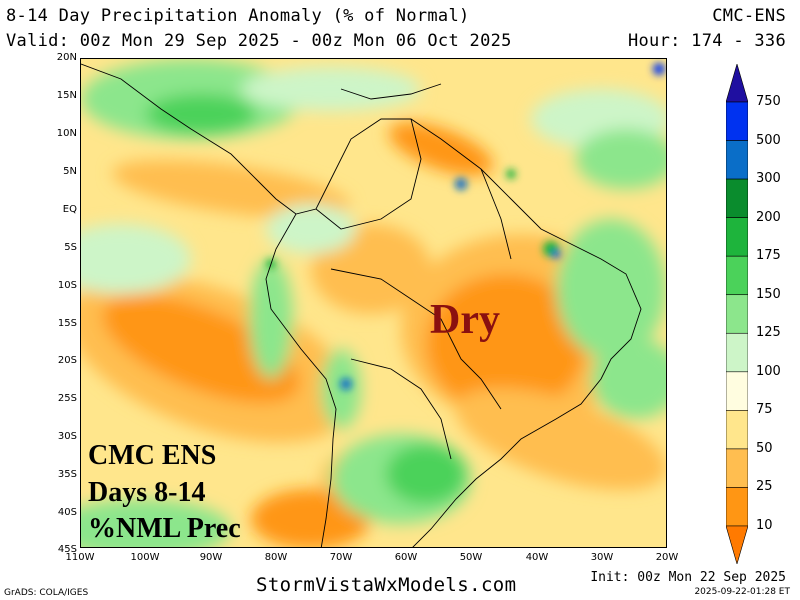 Image resolution: width=800 pixels, height=600 pixels. Describe the element at coordinates (764, 410) in the screenshot. I see `colorbar-label: 75` at that location.